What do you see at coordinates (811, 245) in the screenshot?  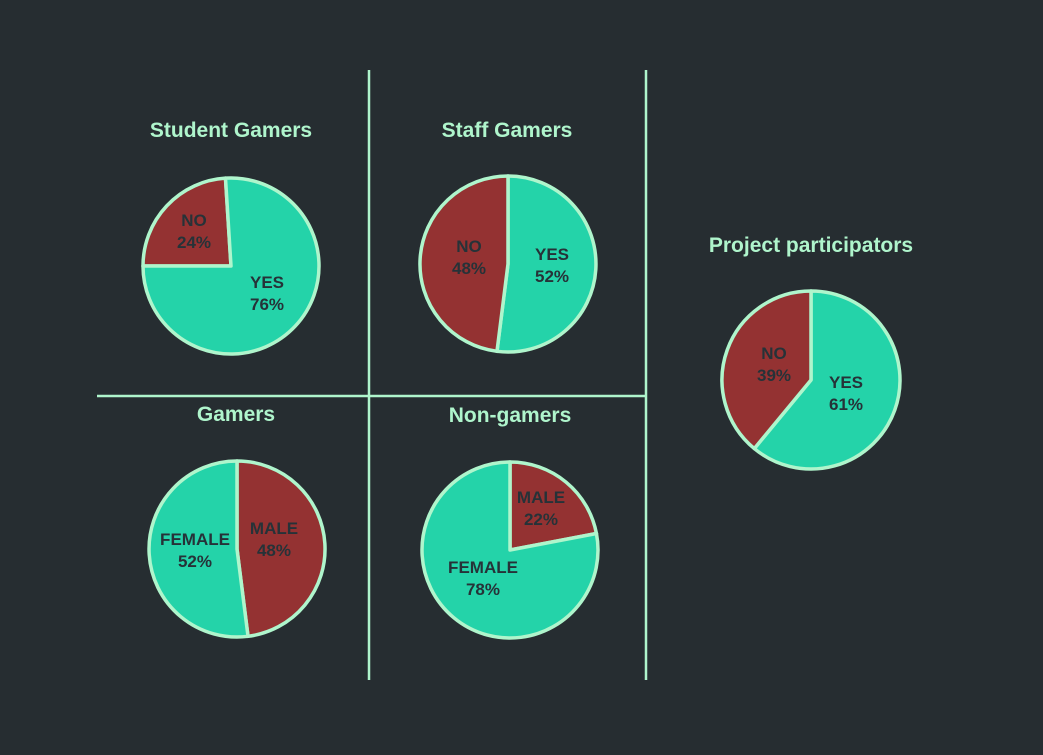 I see `chart-title-project-participators: Project participators` at bounding box center [811, 245].